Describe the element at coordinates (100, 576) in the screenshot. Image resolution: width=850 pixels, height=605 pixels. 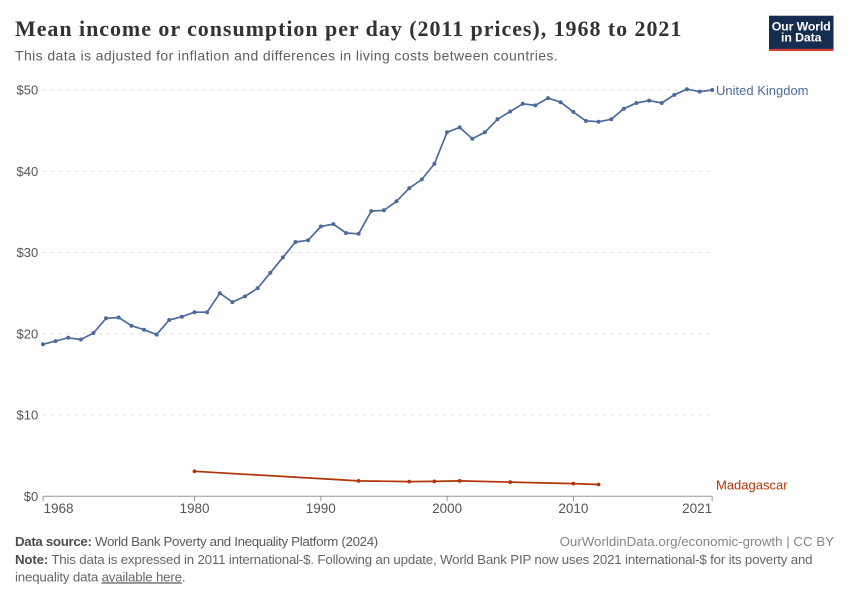
I see `svg-text:inequality data available here: inequality data available here.` at that location.